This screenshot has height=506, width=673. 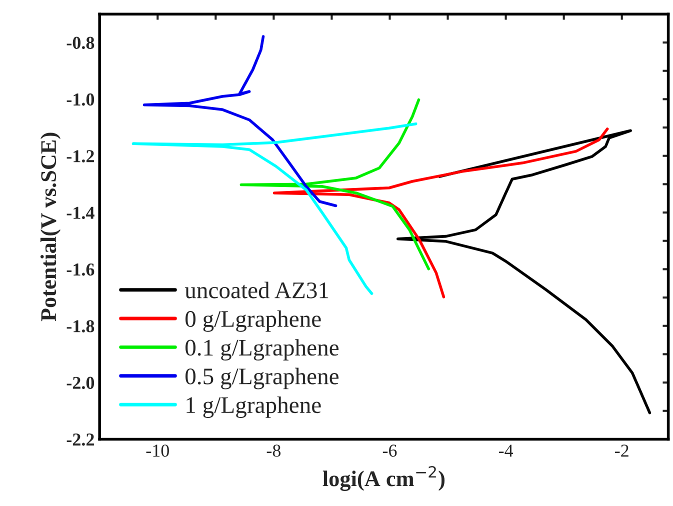 I want to click on legend-label: 1 g/Lgraphene, so click(x=253, y=407).